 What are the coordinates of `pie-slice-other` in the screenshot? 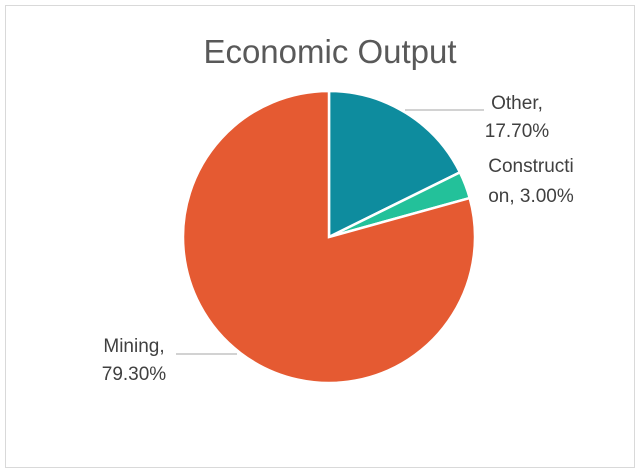 It's located at (394, 164).